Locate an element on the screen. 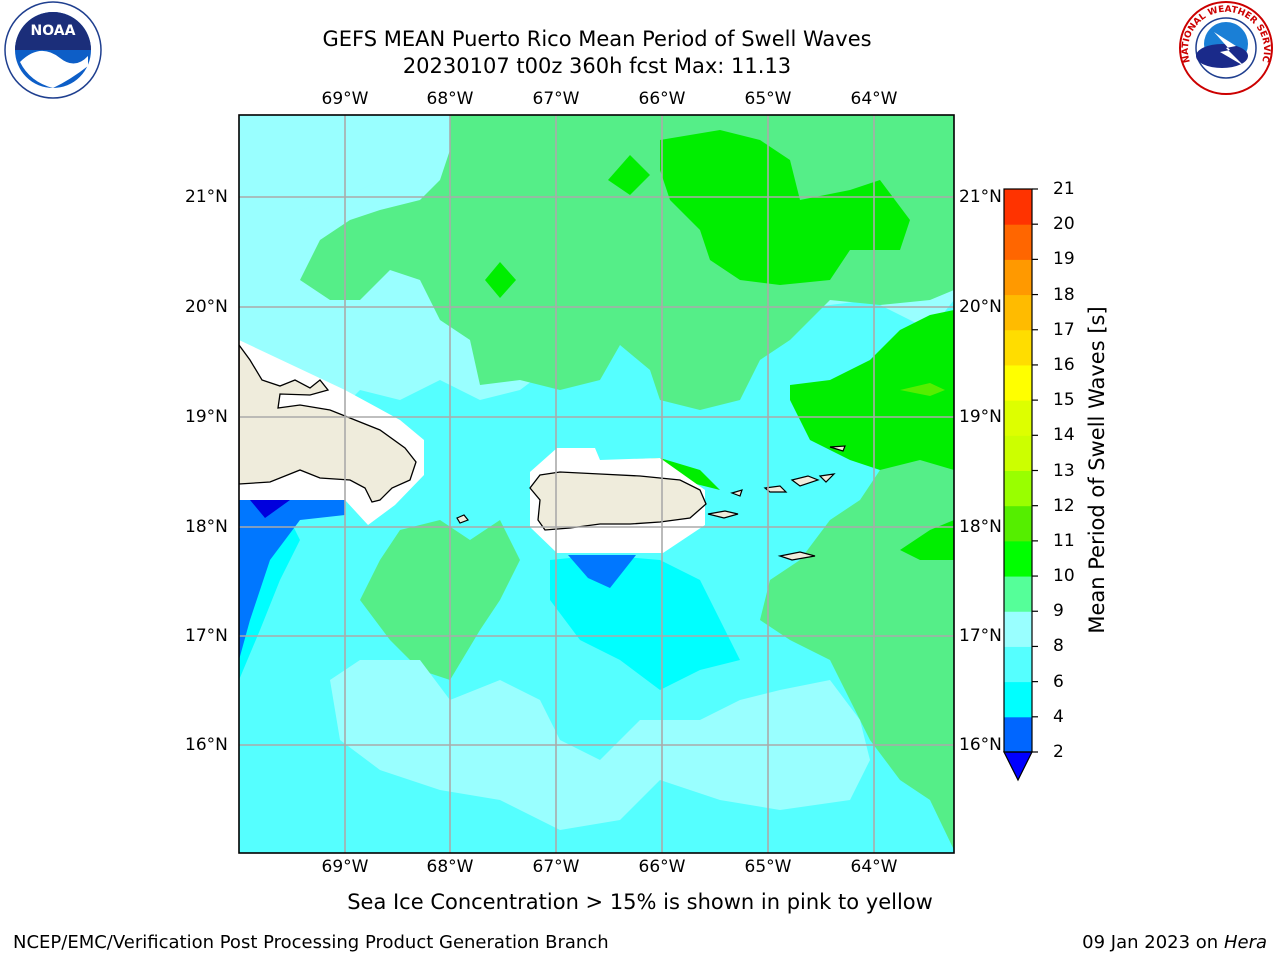 Image resolution: width=1280 pixels, height=960 pixels. field-lime-spot is located at coordinates (922, 389).